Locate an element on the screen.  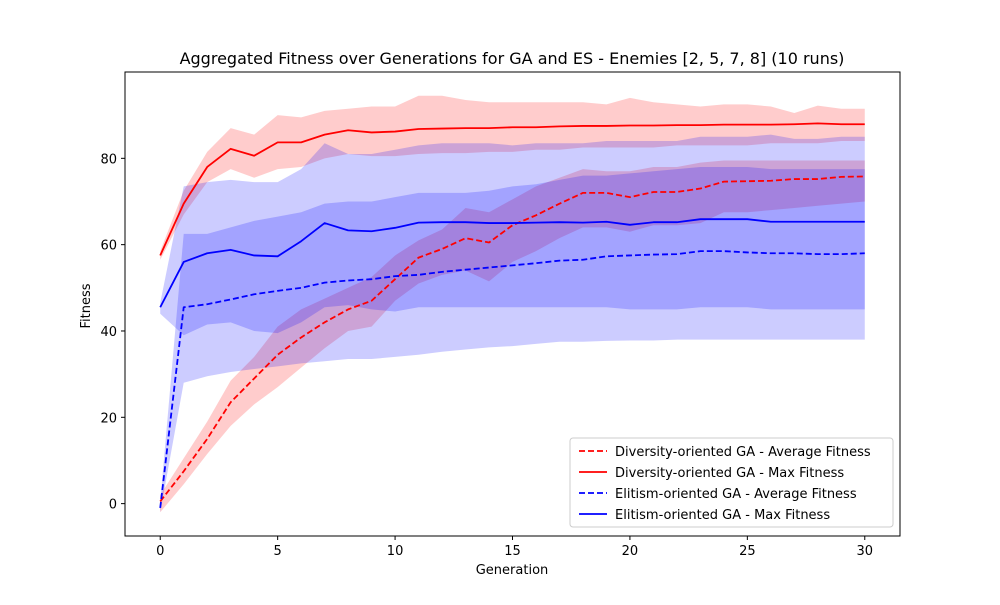
x-tick-label: 10 is located at coordinates (395, 551).